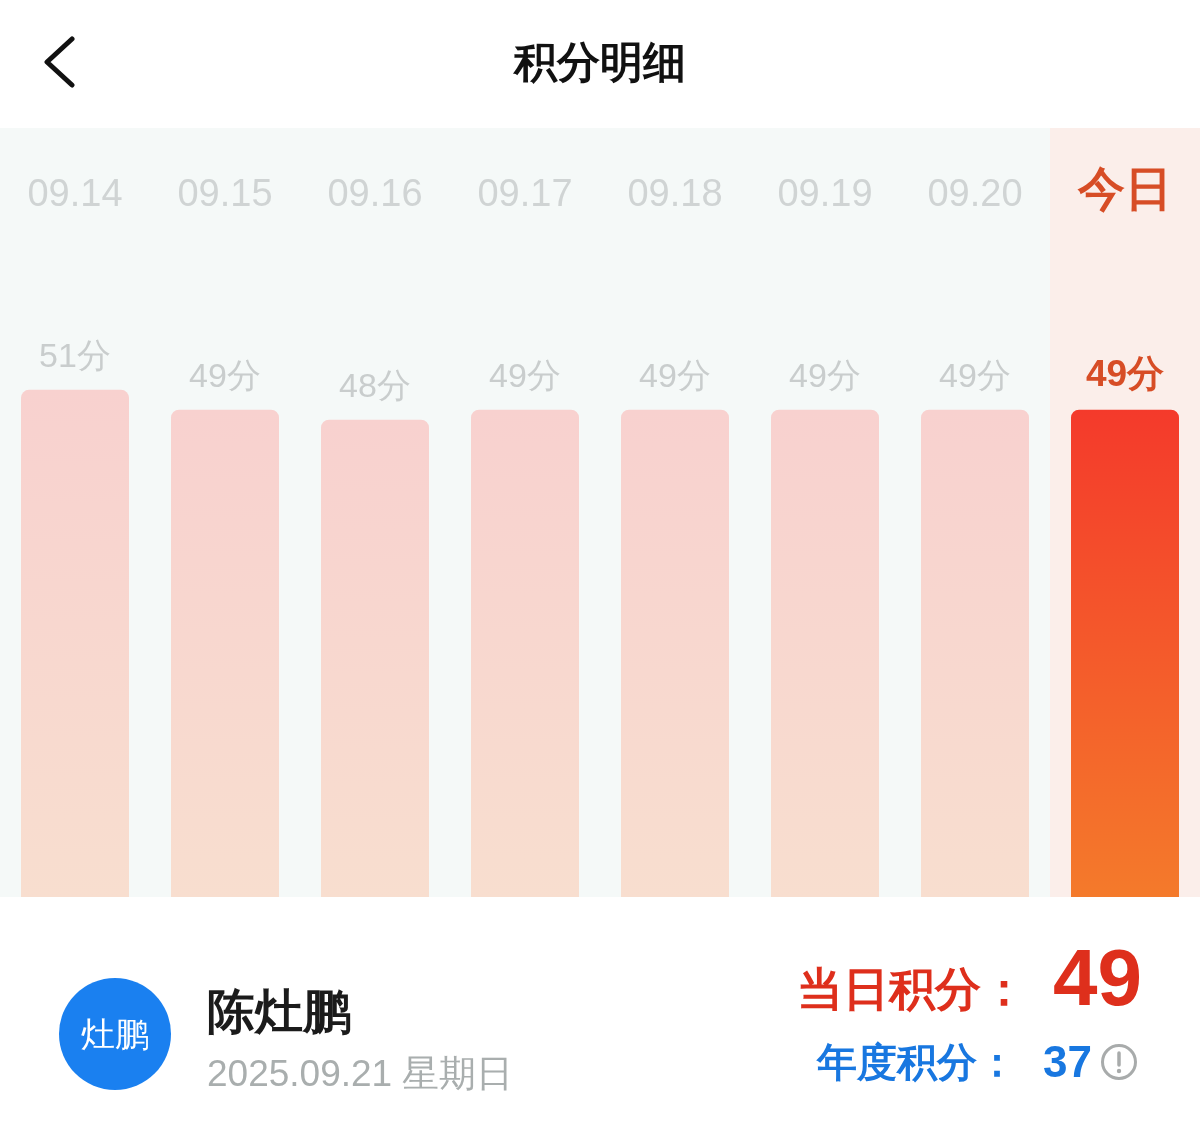 The width and height of the screenshot is (1200, 1145). What do you see at coordinates (1124, 188) in the screenshot?
I see `x-tick-label: 今日` at bounding box center [1124, 188].